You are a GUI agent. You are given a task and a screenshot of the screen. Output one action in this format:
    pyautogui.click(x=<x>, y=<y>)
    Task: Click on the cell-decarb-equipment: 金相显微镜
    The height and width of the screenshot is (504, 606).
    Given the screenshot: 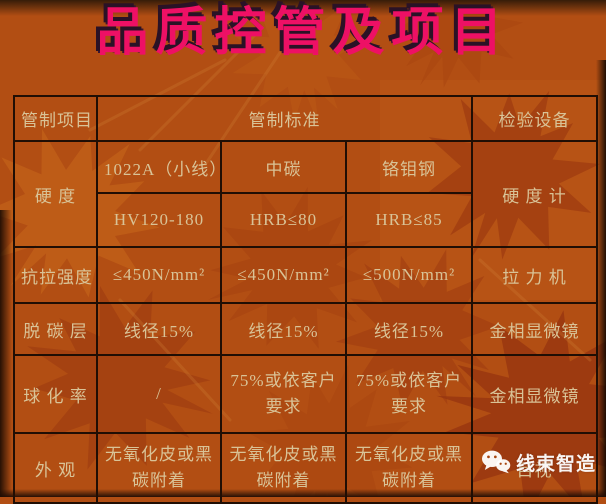 What is the action you would take?
    pyautogui.click(x=535, y=329)
    